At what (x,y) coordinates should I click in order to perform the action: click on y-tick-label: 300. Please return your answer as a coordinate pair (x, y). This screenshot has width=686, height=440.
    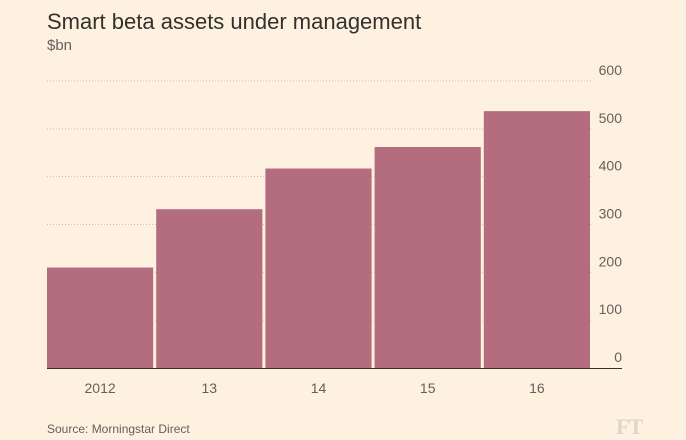
    Looking at the image, I should click on (611, 214).